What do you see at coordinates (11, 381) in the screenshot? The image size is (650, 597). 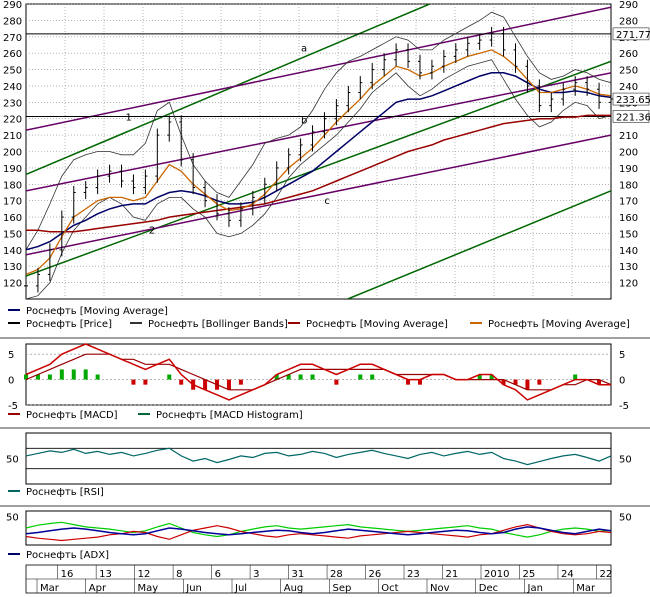 I see `macd-y-tick-left: 0` at bounding box center [11, 381].